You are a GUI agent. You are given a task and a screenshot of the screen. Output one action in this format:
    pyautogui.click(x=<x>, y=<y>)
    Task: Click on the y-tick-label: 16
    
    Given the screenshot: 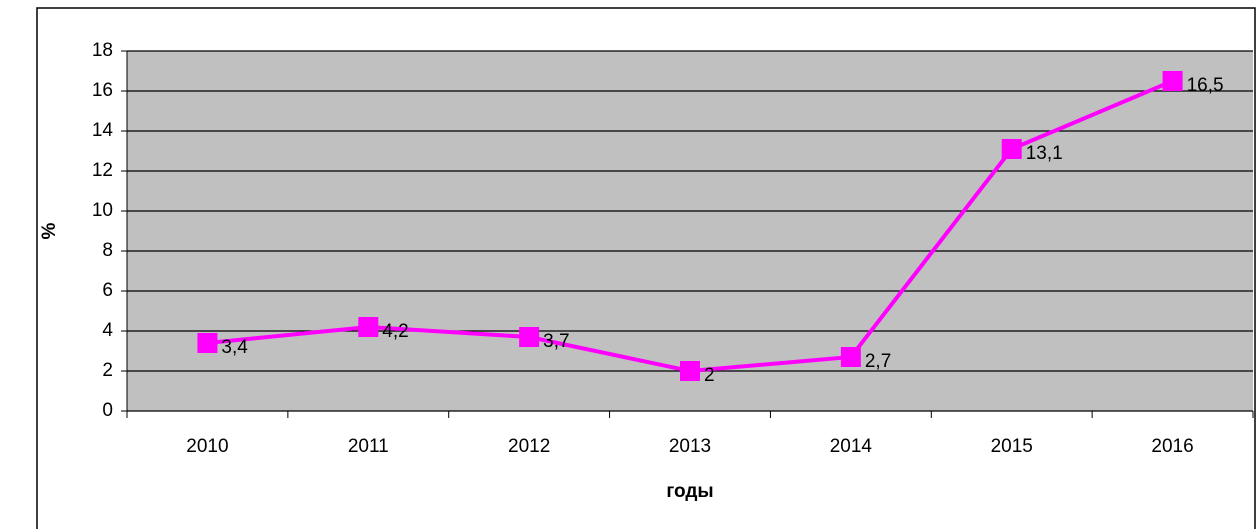 What is the action you would take?
    pyautogui.click(x=102, y=90)
    